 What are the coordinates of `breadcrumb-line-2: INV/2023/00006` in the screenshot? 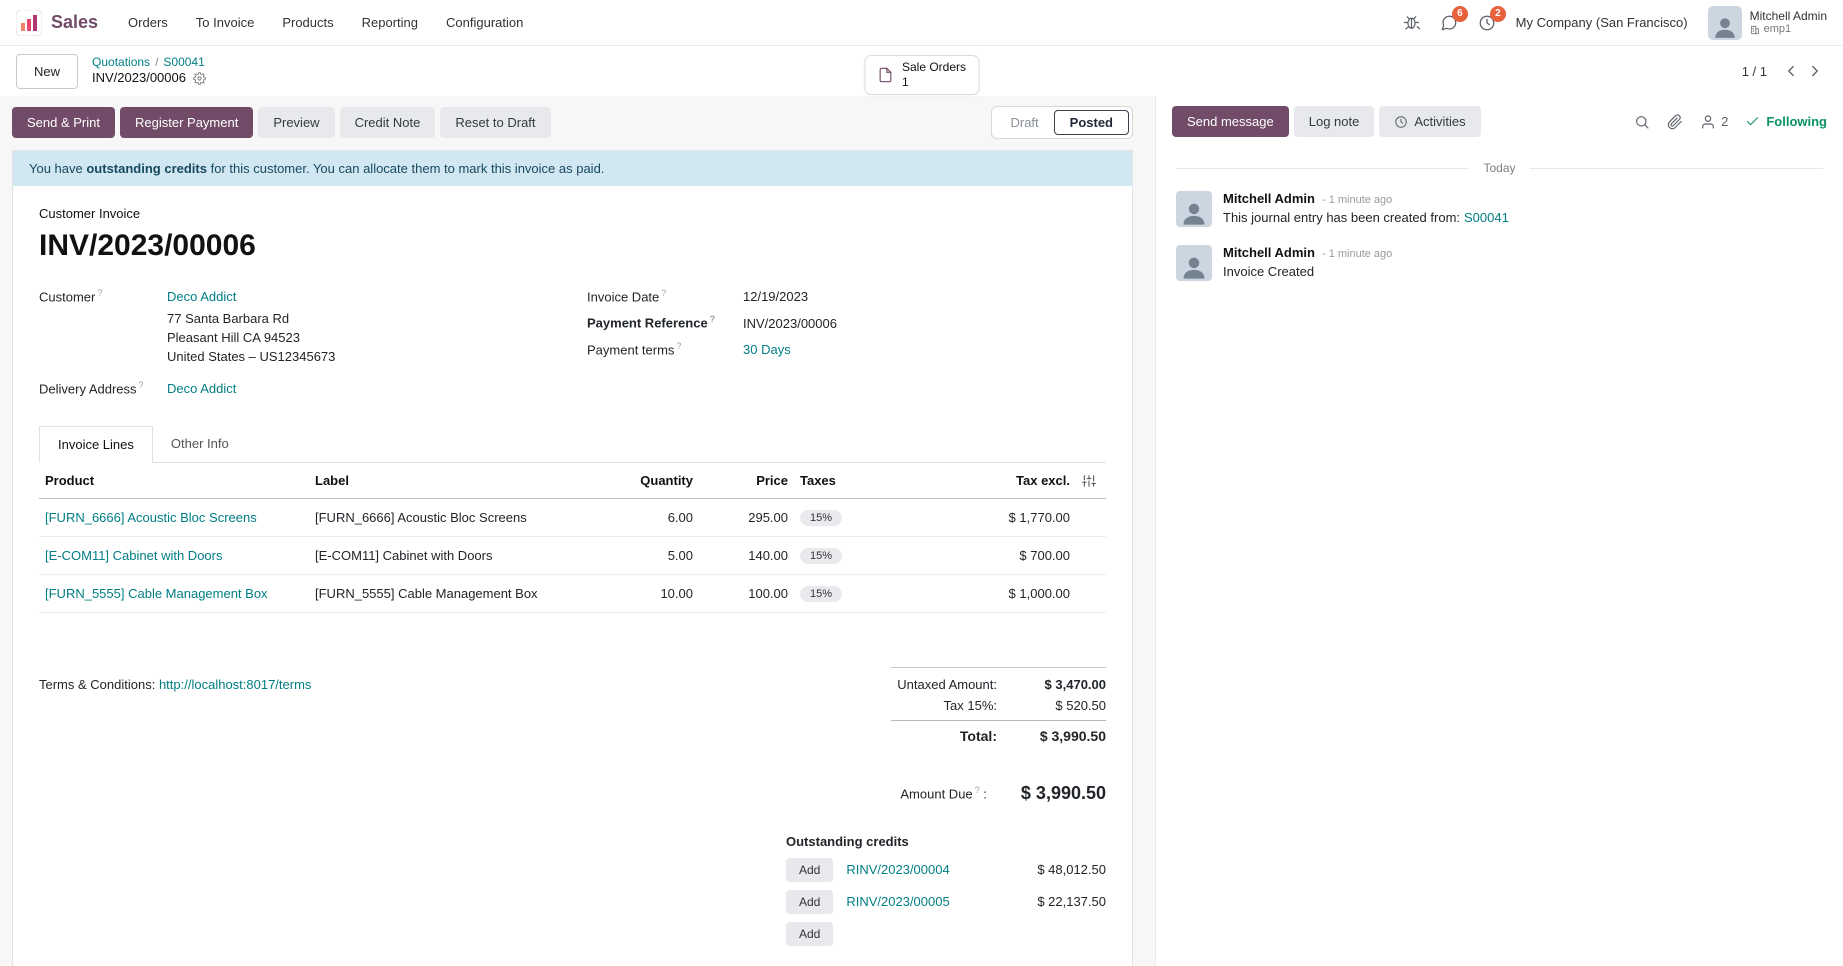 It's located at (149, 78).